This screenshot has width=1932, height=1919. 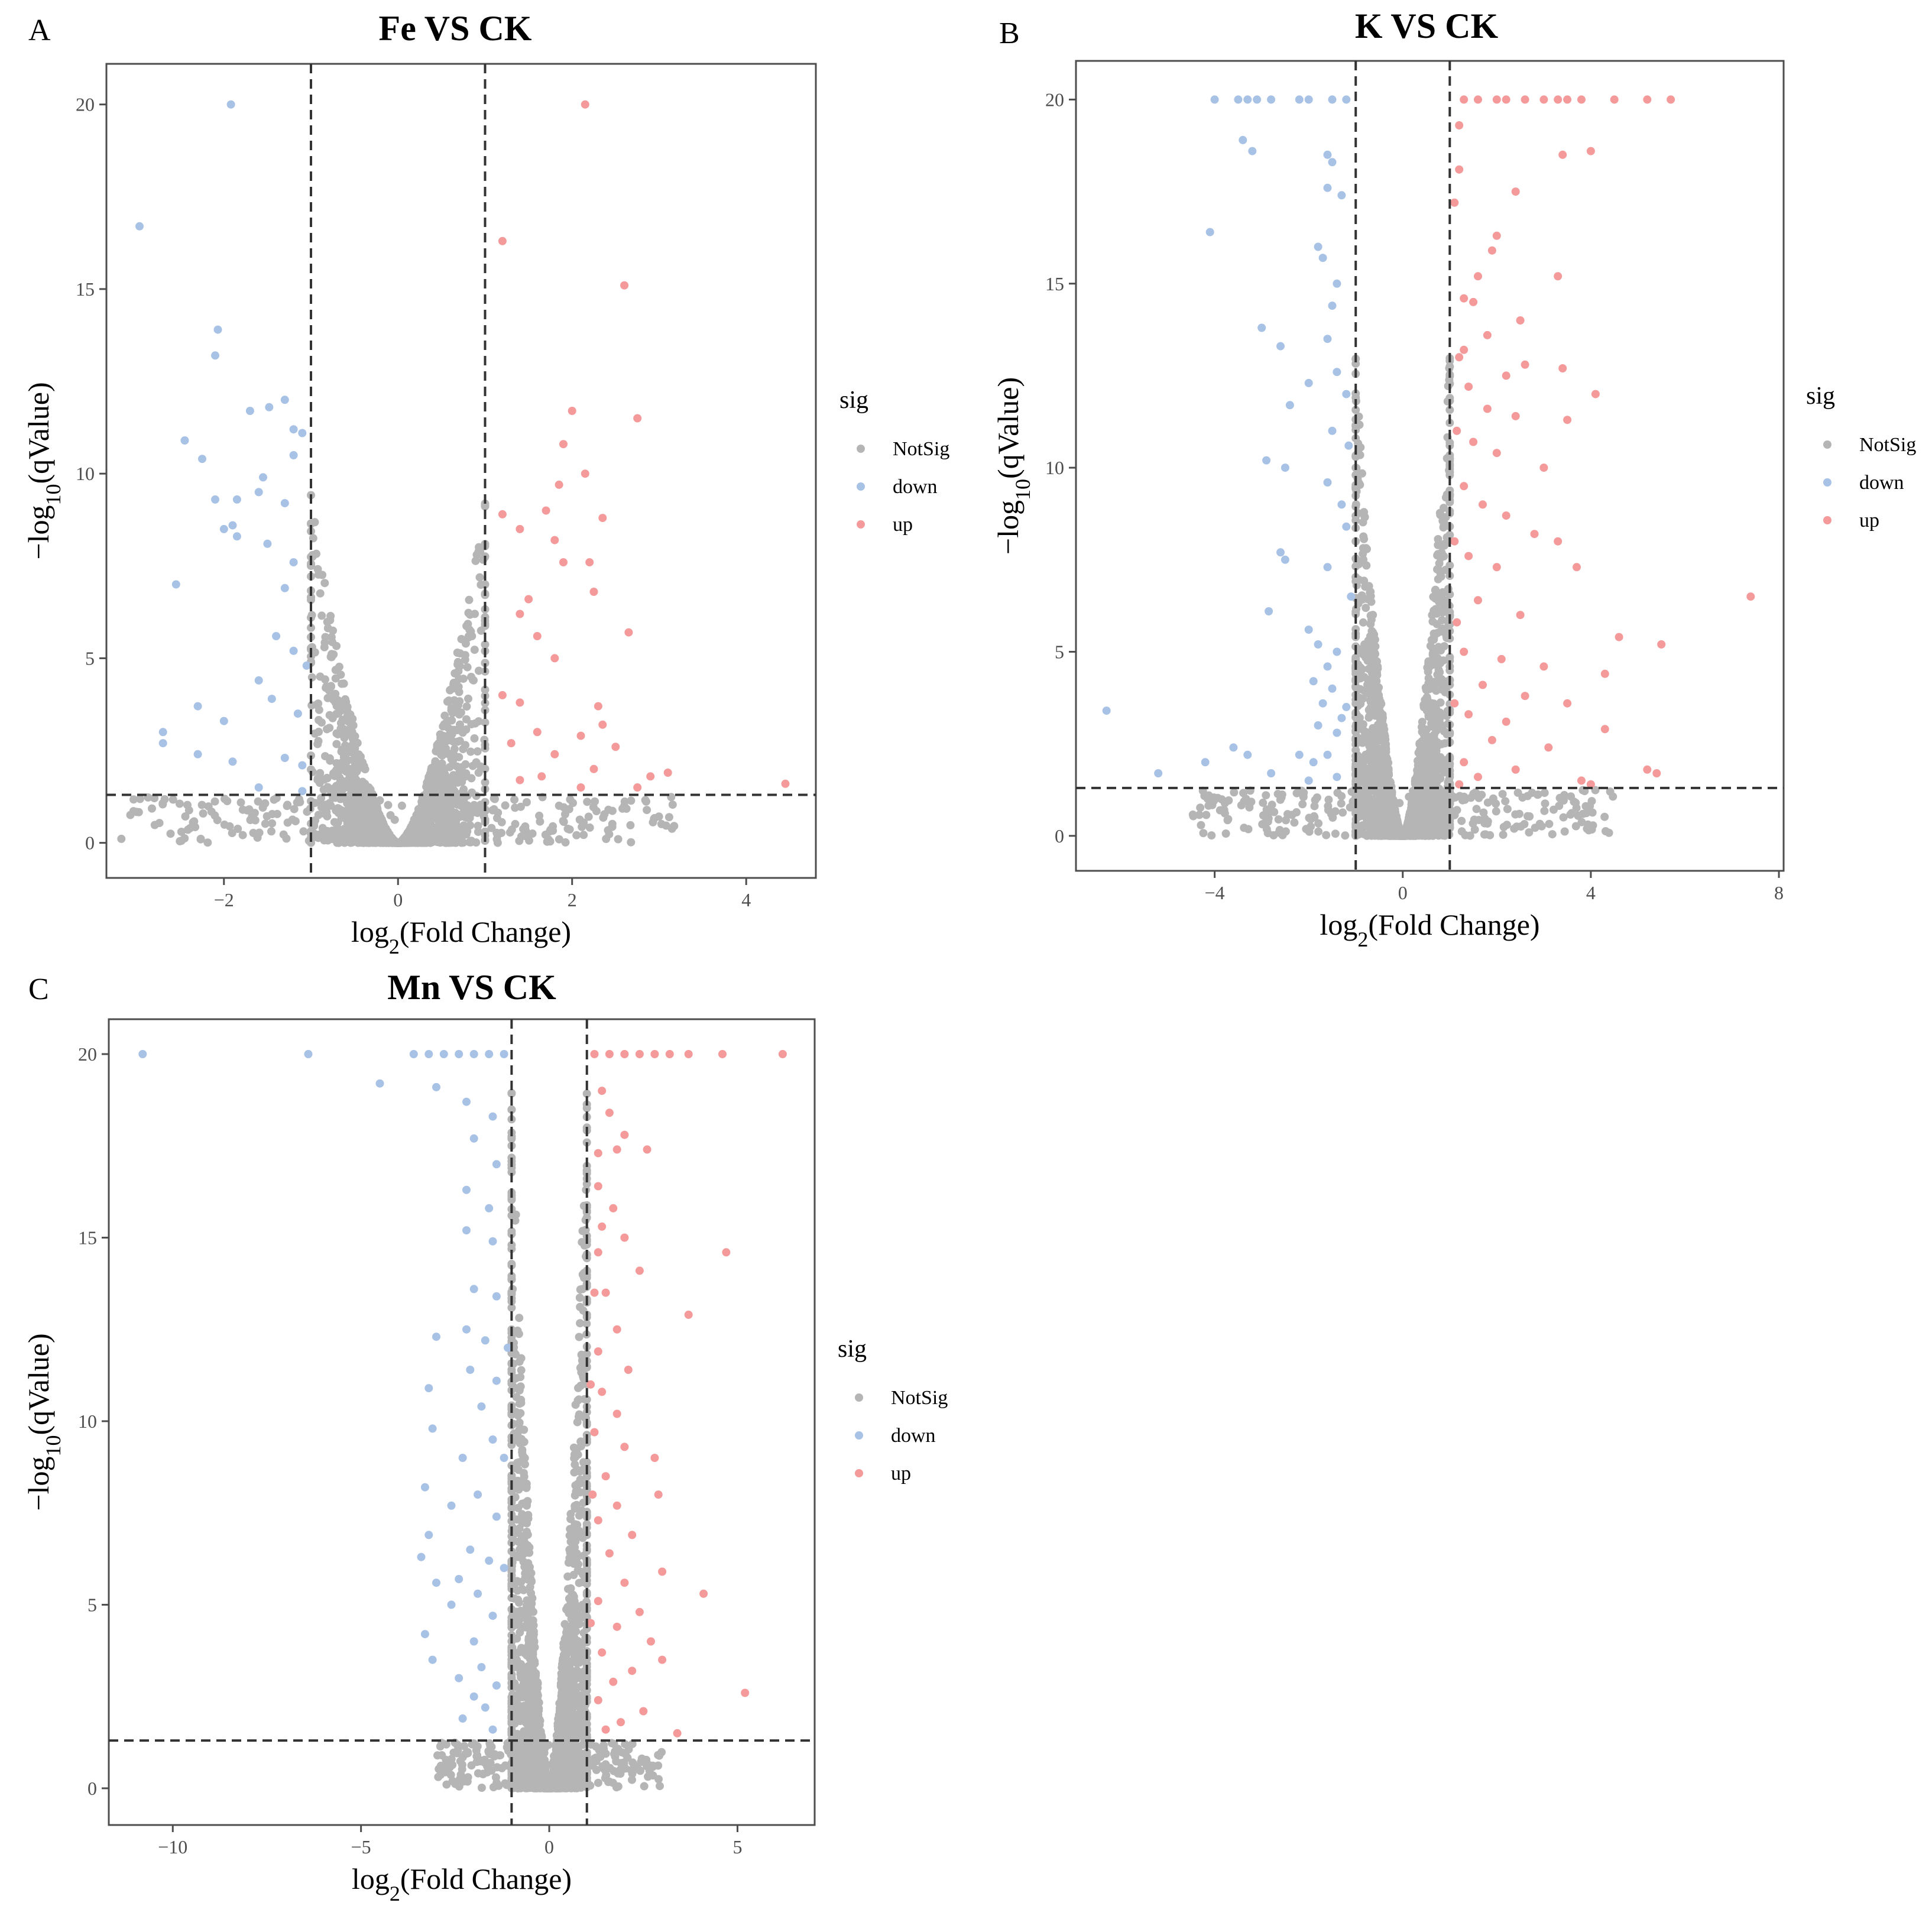 I want to click on y-axis-label: −log10(qValue), so click(x=43, y=470).